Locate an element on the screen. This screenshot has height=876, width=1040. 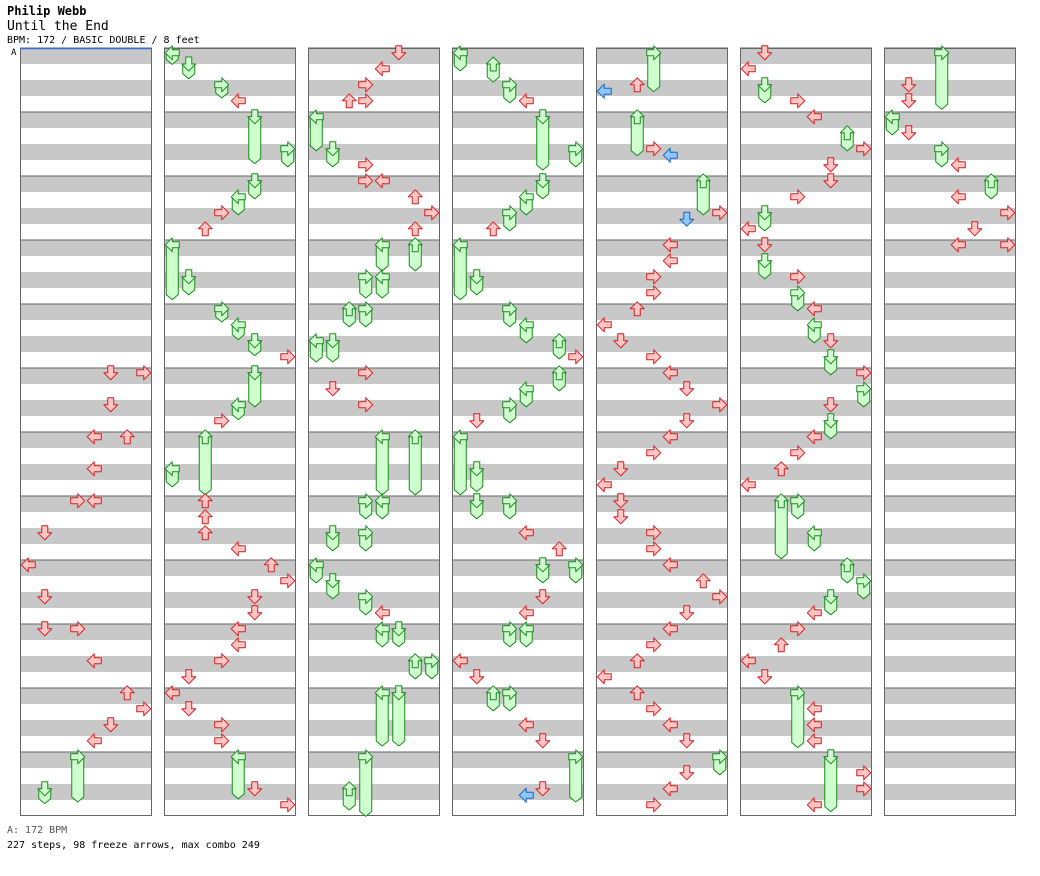
section-marker: A is located at coordinates (14, 53).